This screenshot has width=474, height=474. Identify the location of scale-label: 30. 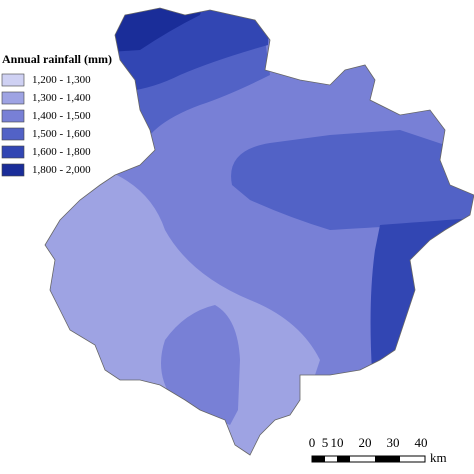
(393, 442).